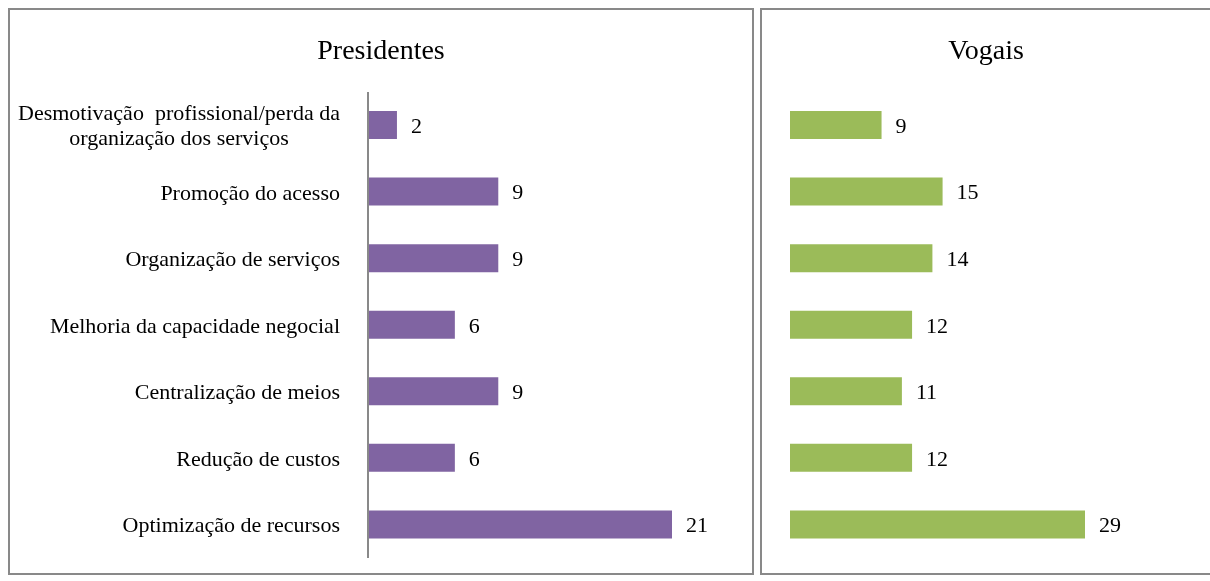  What do you see at coordinates (179, 125) in the screenshot?
I see `y-tick-label: Desmotivação profissional/perda da organização dos serviços` at bounding box center [179, 125].